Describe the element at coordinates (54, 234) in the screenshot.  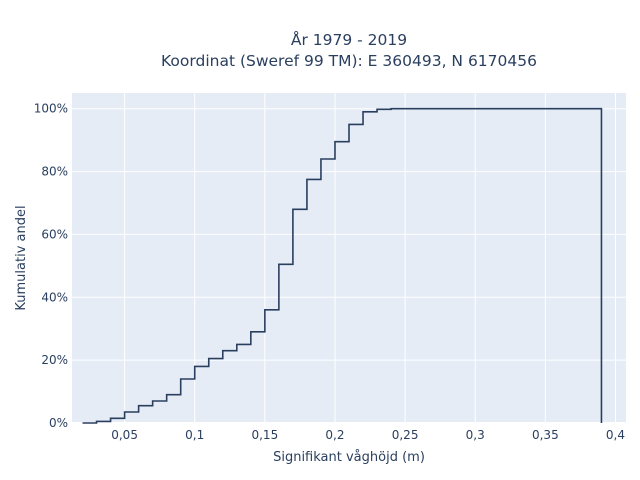
I see `y-tick-label: 60%` at that location.